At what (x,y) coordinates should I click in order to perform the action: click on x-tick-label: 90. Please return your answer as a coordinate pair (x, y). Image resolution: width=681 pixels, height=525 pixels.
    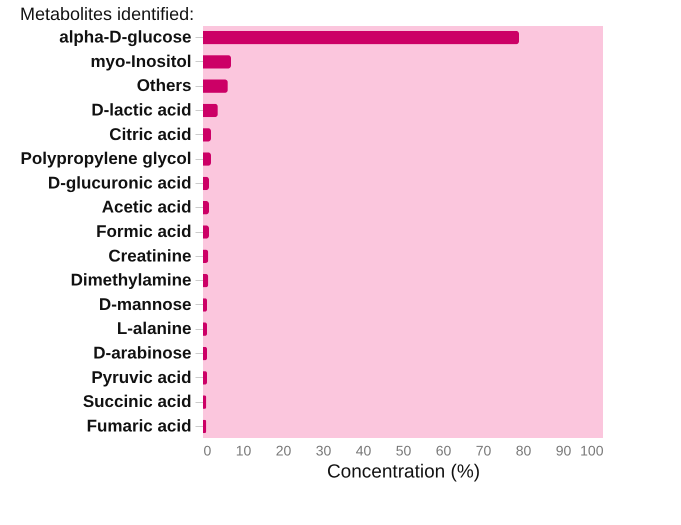
    Looking at the image, I should click on (564, 450).